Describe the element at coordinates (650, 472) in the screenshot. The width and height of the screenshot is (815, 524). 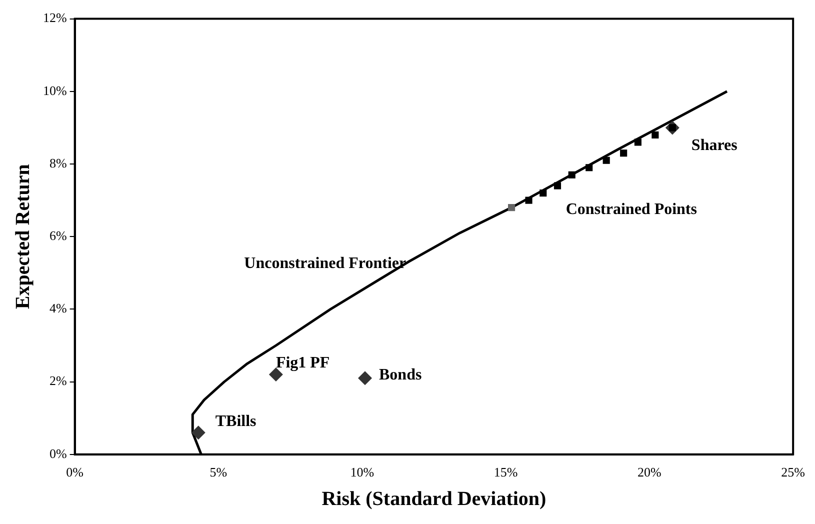
I see `x-tick-label: 20%` at that location.